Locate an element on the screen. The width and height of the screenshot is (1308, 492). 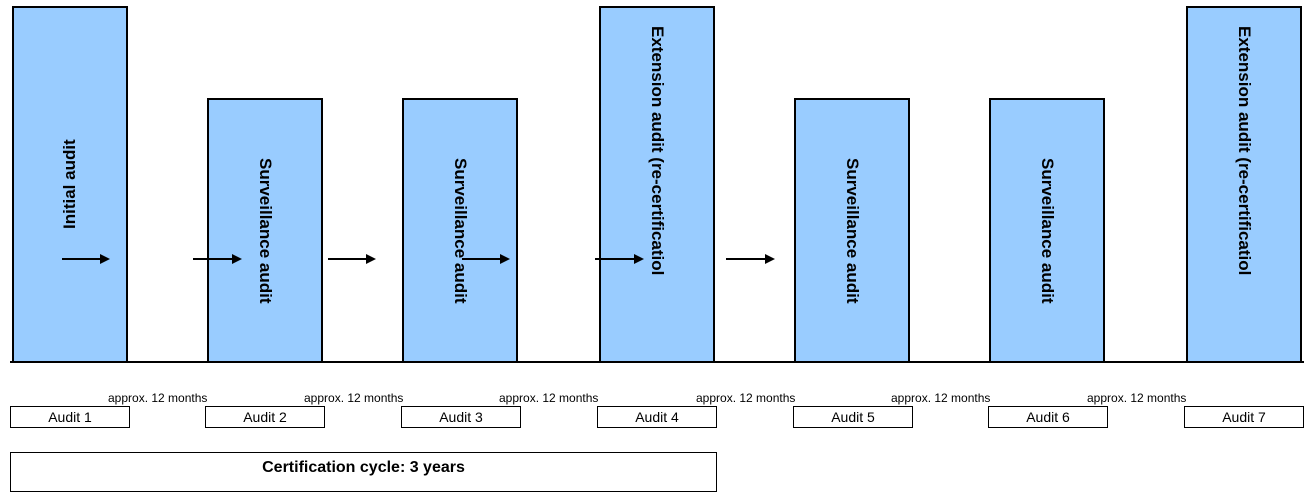
audit-box-6: Audit 6 is located at coordinates (1048, 417).